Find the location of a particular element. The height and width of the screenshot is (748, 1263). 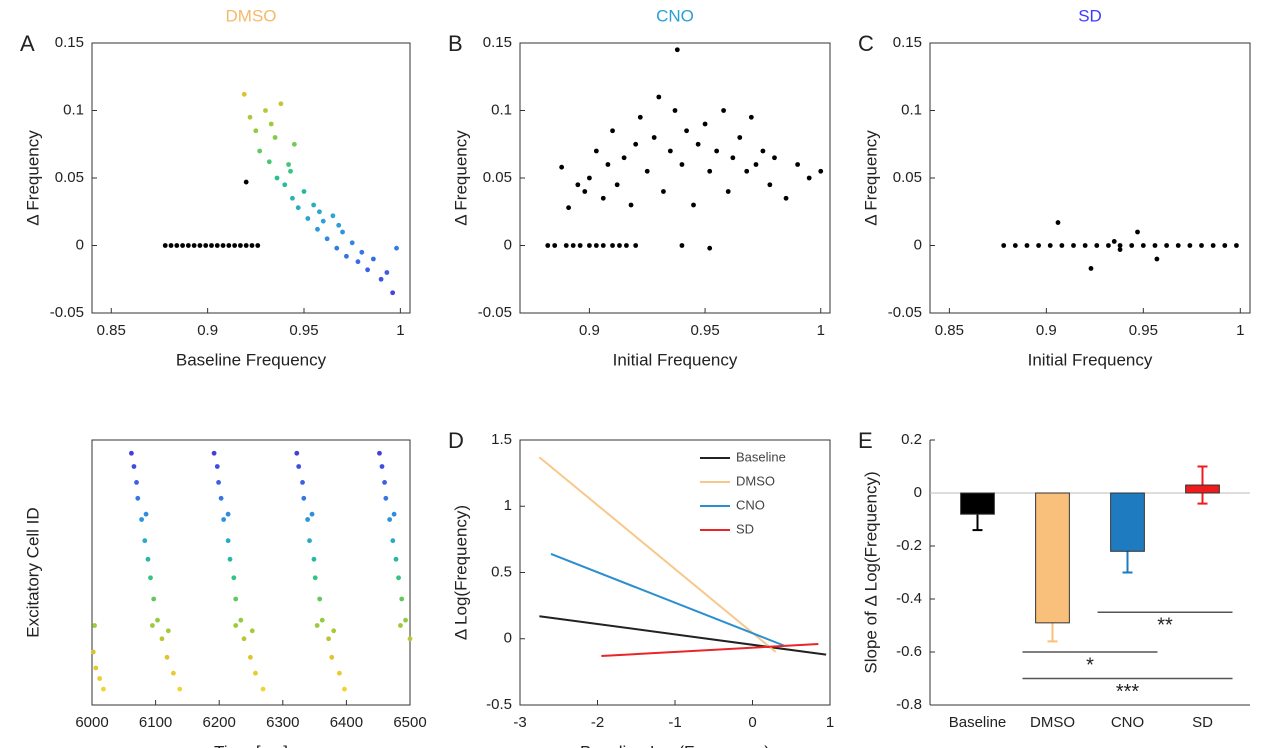

chart-title: CNO is located at coordinates (675, 15).